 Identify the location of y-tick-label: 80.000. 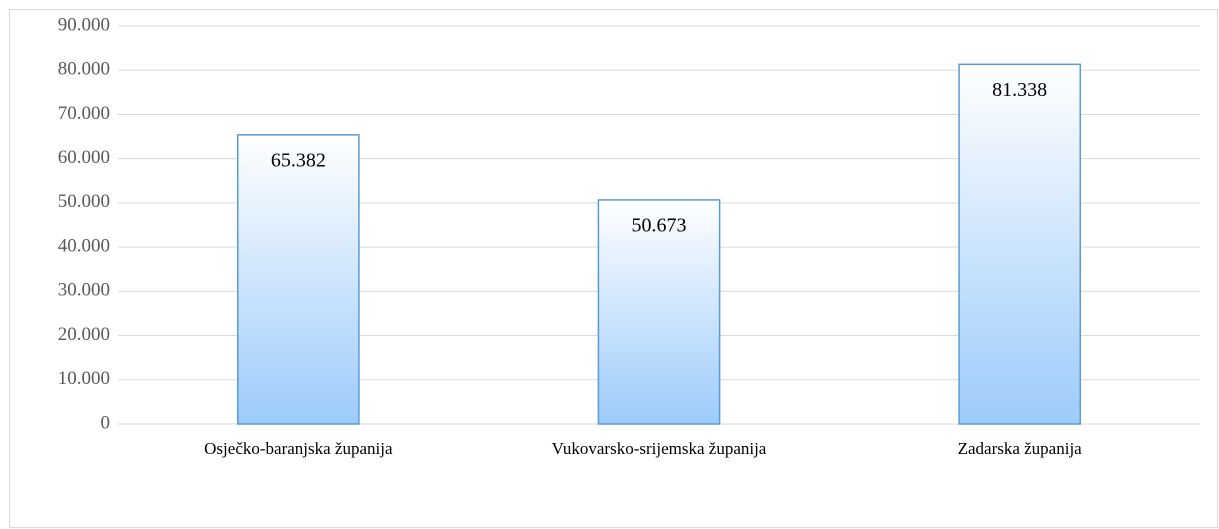
(84, 69).